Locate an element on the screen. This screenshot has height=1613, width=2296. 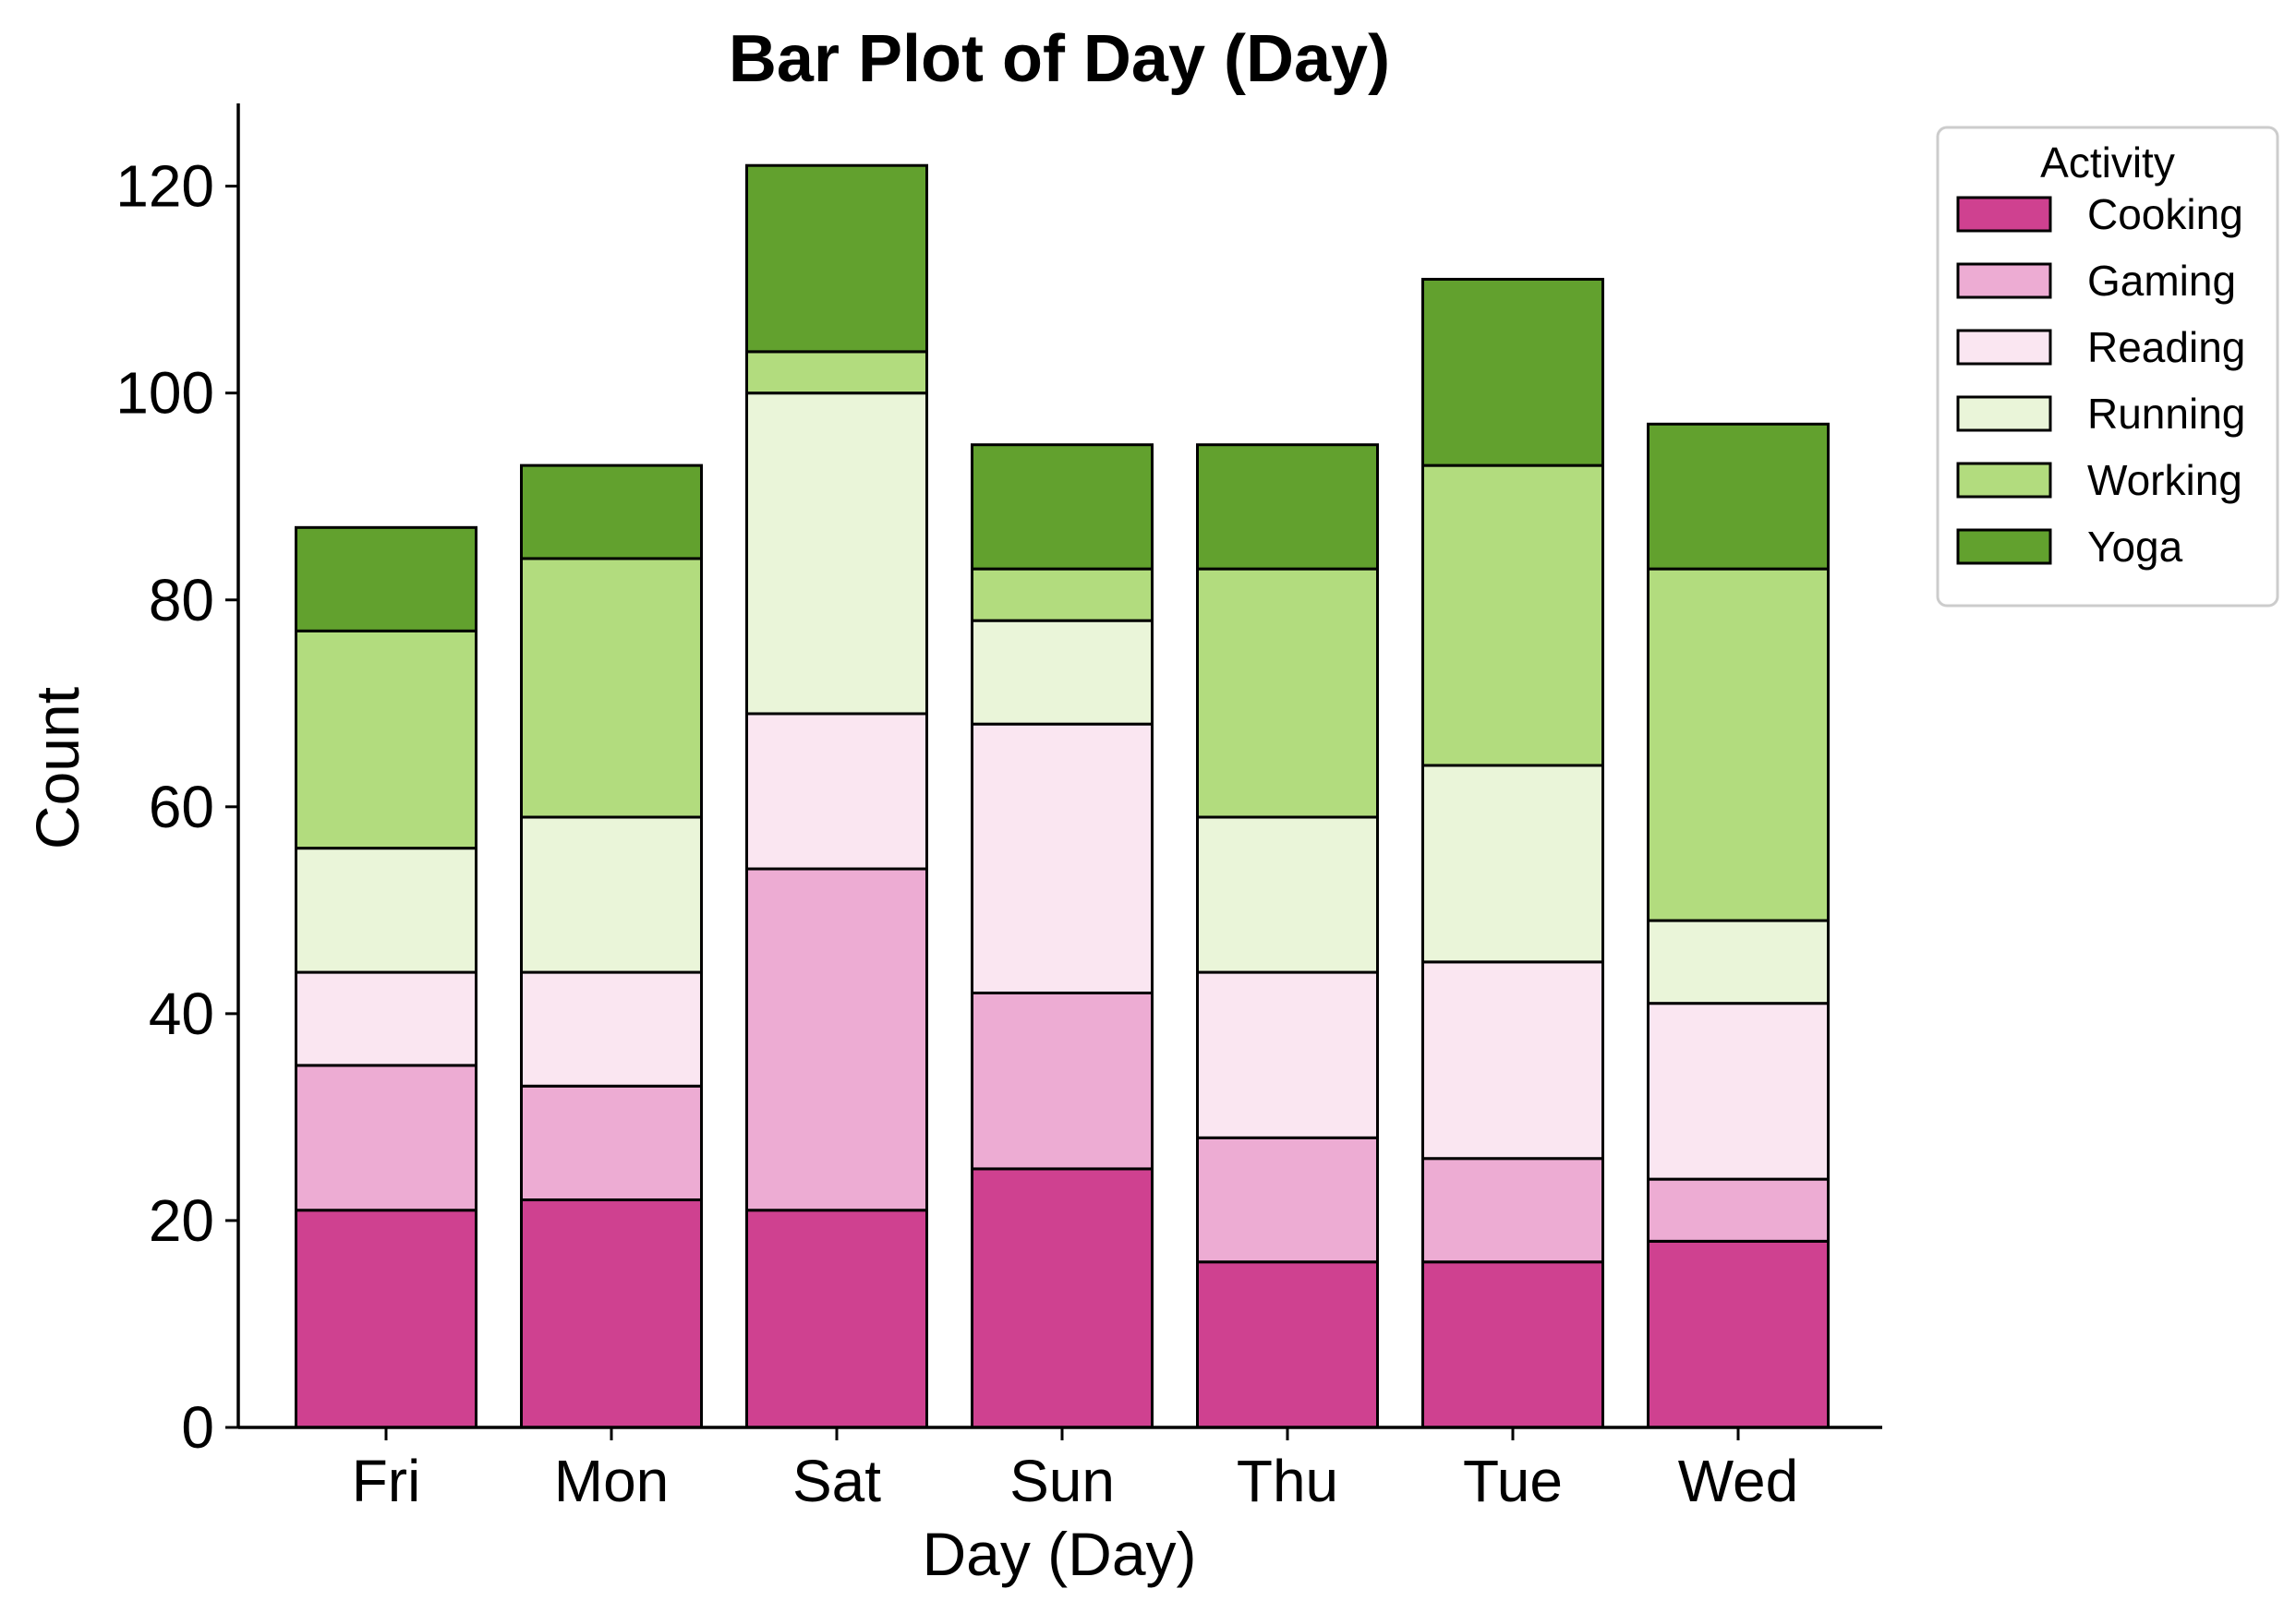
bar-wed-yoga is located at coordinates (1738, 497).